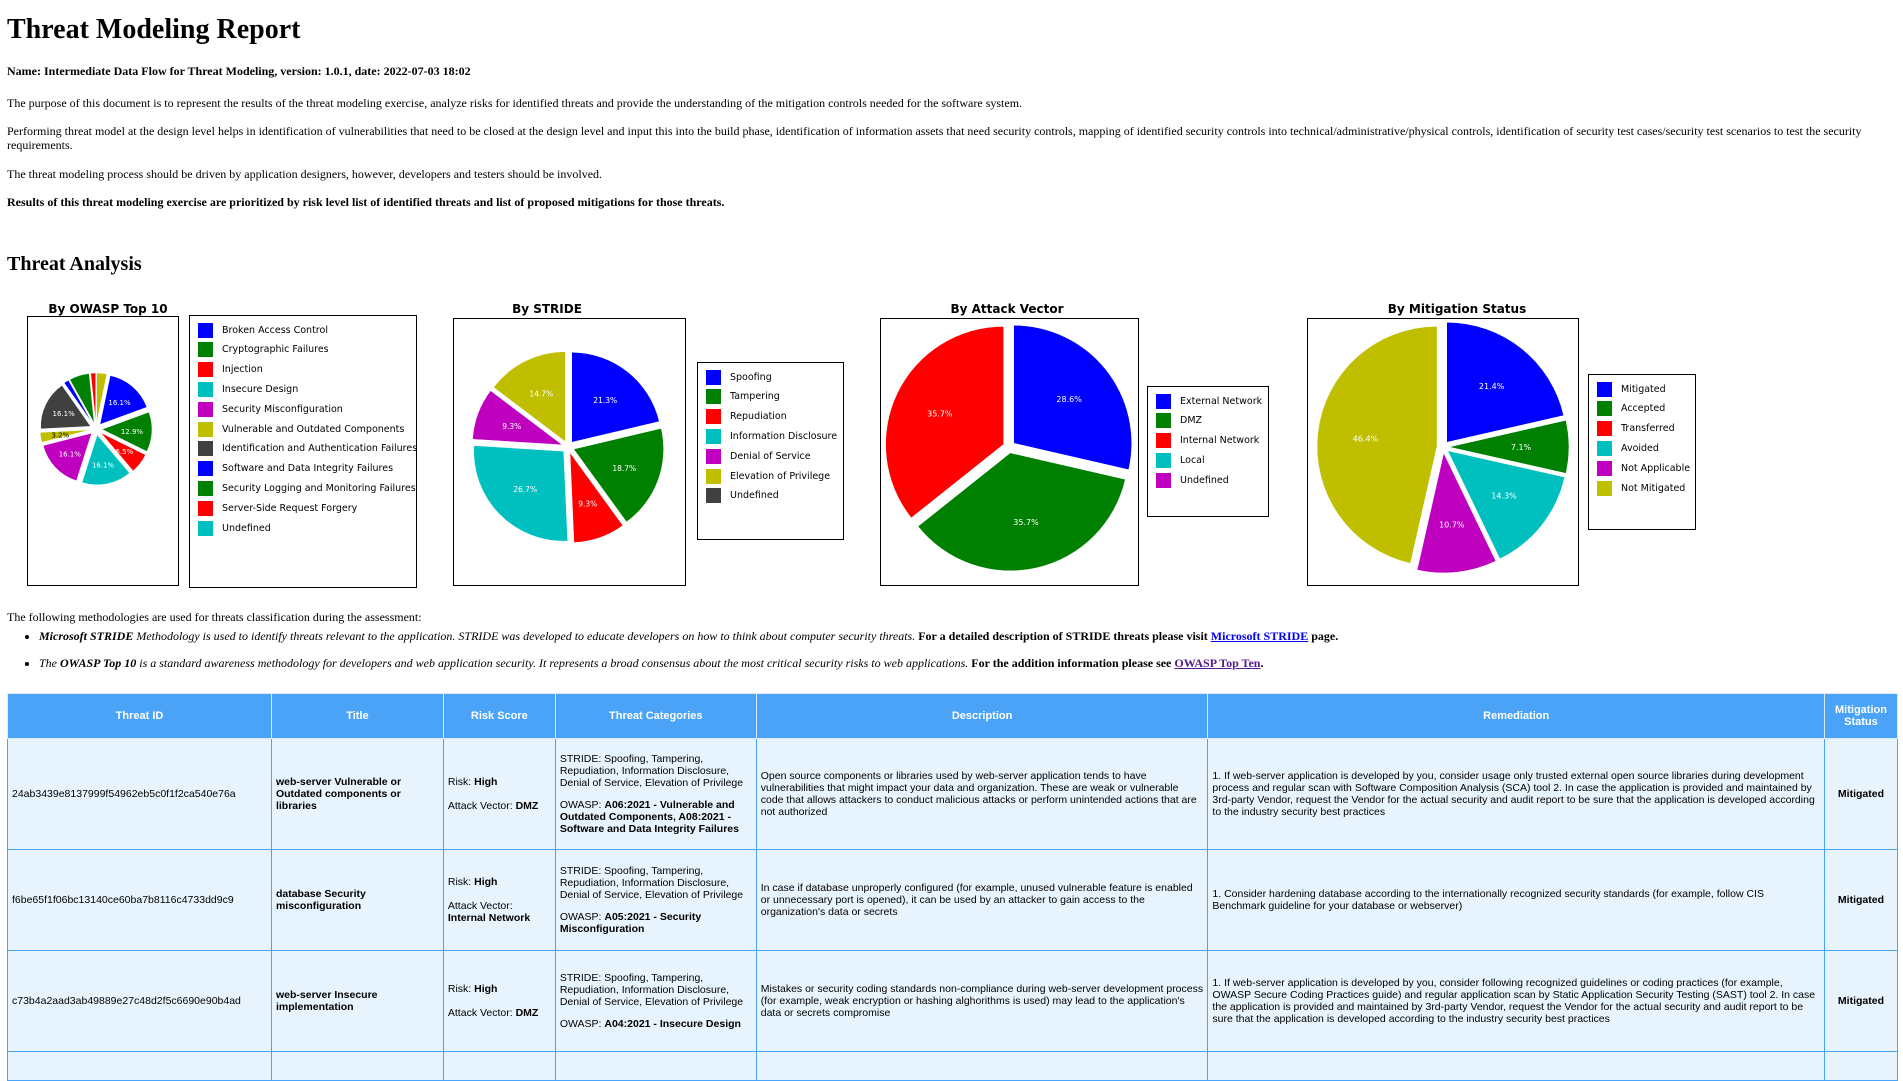  Describe the element at coordinates (480, 906) in the screenshot. I see `vector-label: Attack Vector:` at that location.